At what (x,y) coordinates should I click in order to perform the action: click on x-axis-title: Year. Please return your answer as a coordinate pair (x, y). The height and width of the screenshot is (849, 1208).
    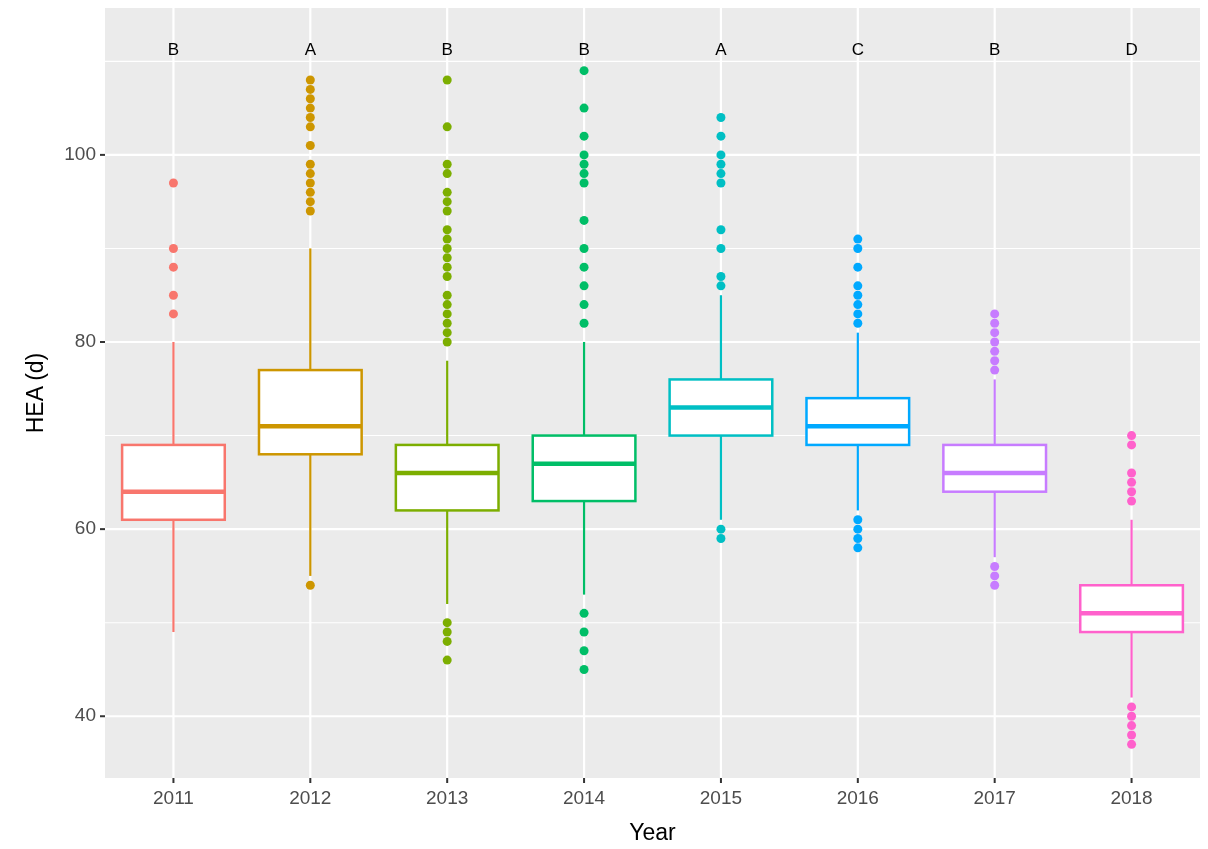
    Looking at the image, I should click on (653, 832).